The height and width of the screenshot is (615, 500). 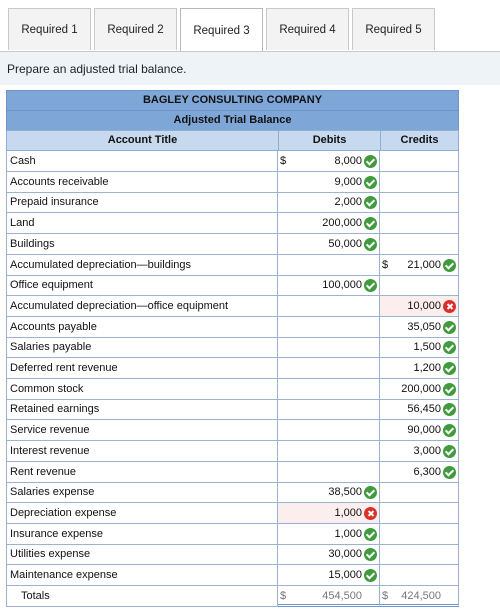 I want to click on table-row: Office equipment 100,000, so click(x=232, y=286).